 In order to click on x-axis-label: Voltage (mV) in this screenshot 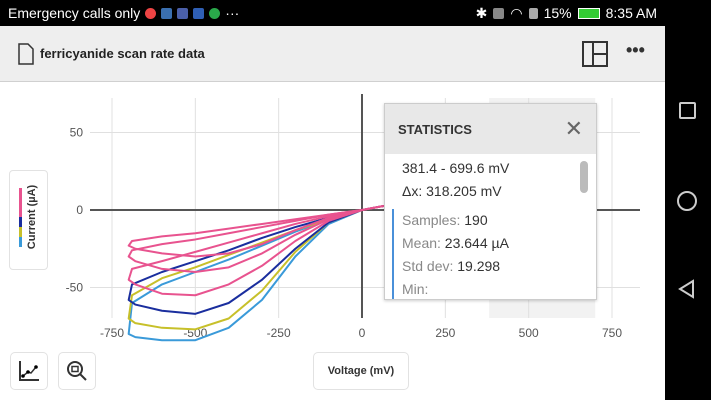, I will do `click(361, 371)`.